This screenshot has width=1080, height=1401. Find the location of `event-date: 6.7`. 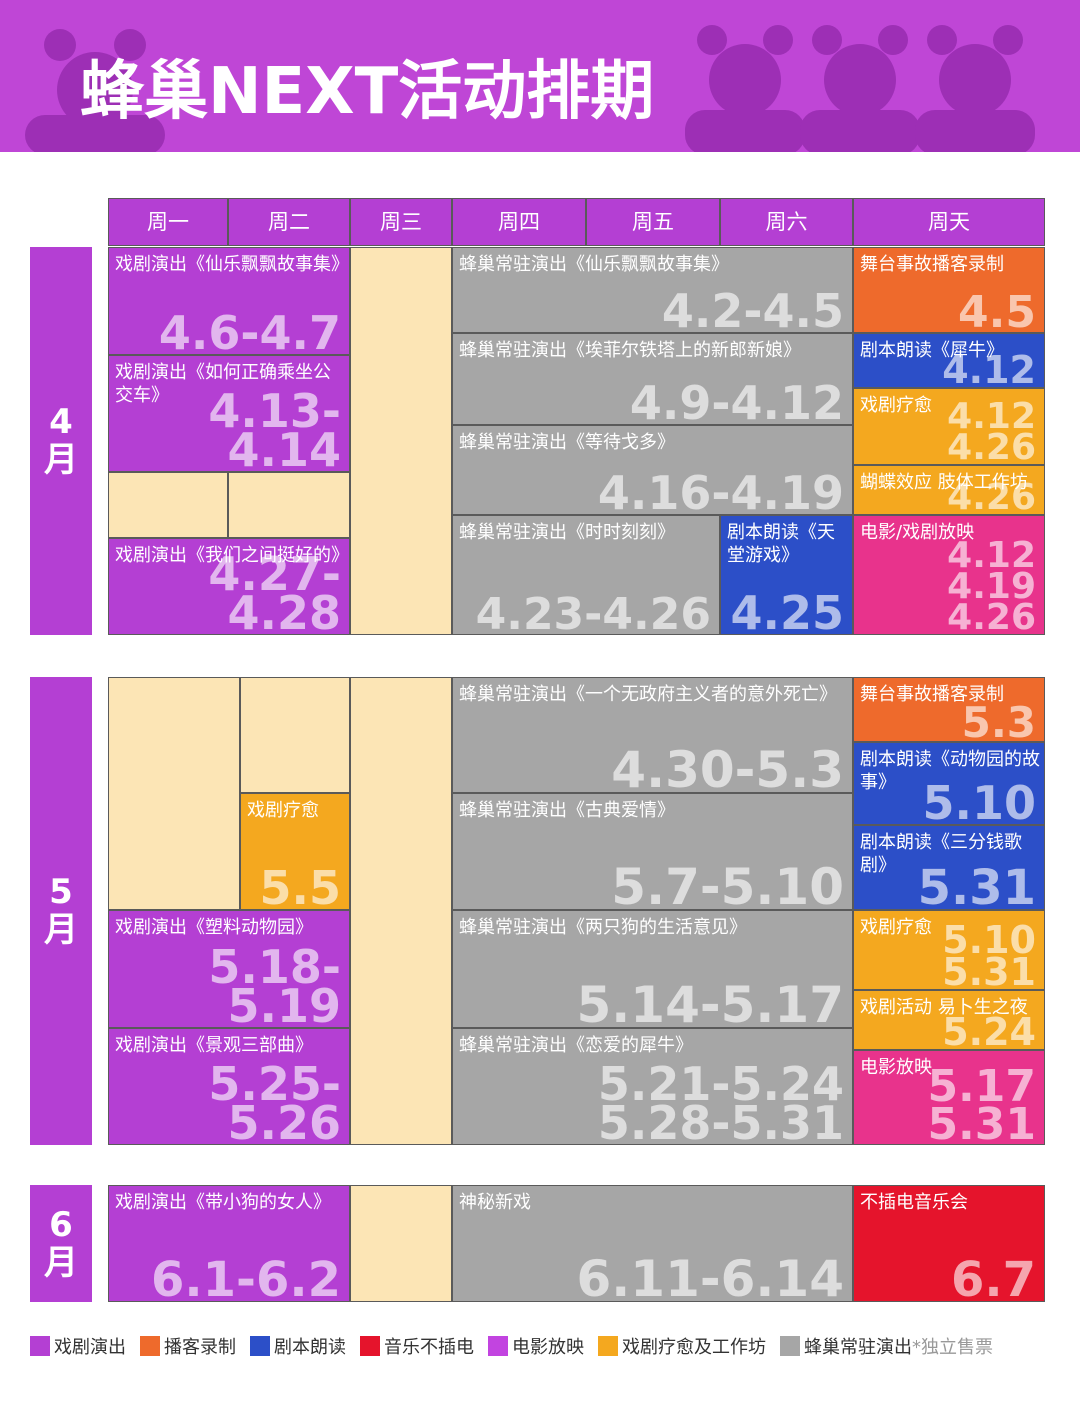

event-date: 6.7 is located at coordinates (993, 1276).